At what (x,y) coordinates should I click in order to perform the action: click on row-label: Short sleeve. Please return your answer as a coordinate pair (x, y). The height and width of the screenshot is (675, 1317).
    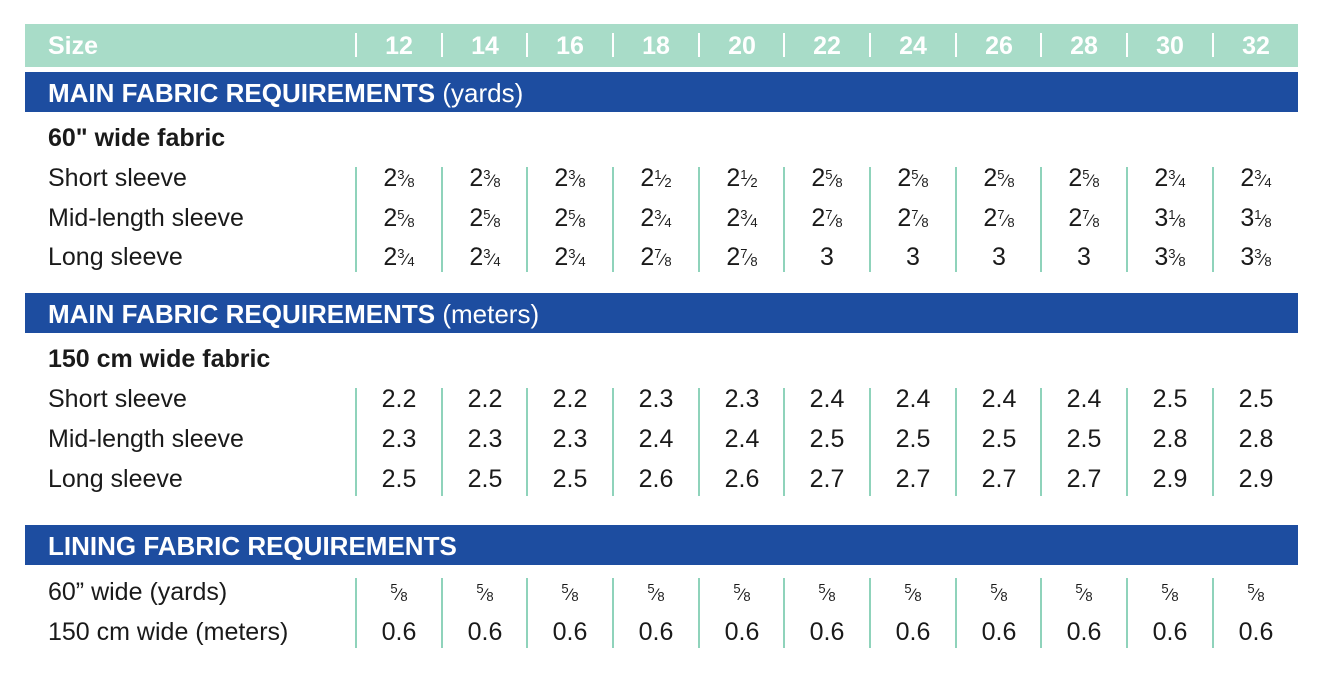
    Looking at the image, I should click on (117, 399).